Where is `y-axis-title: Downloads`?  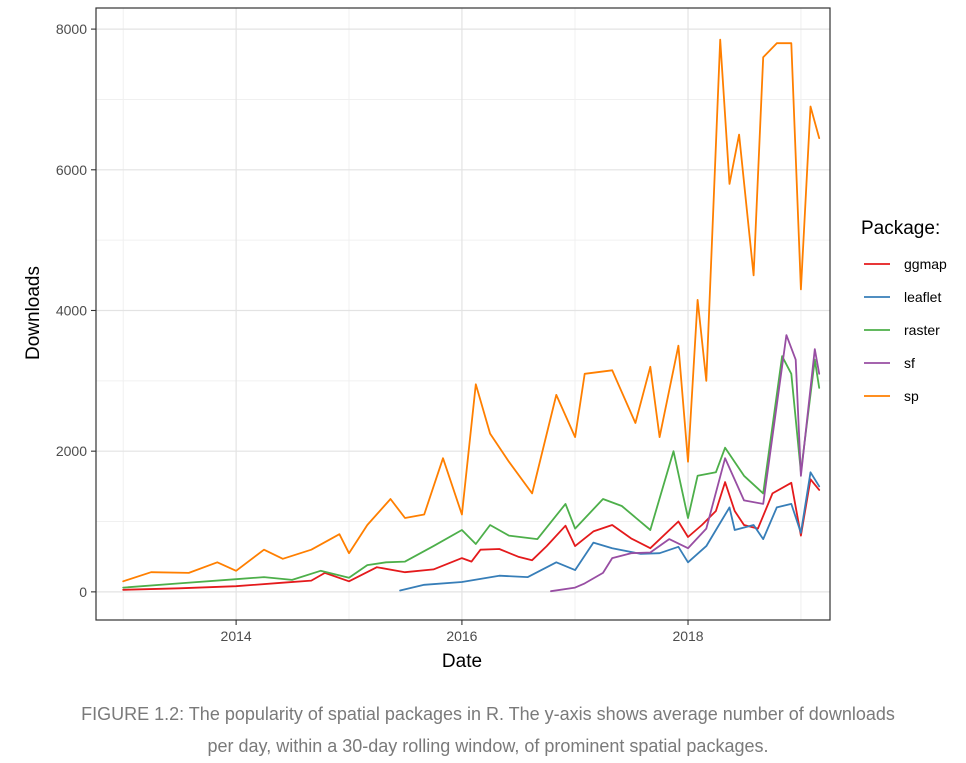
y-axis-title: Downloads is located at coordinates (33, 313).